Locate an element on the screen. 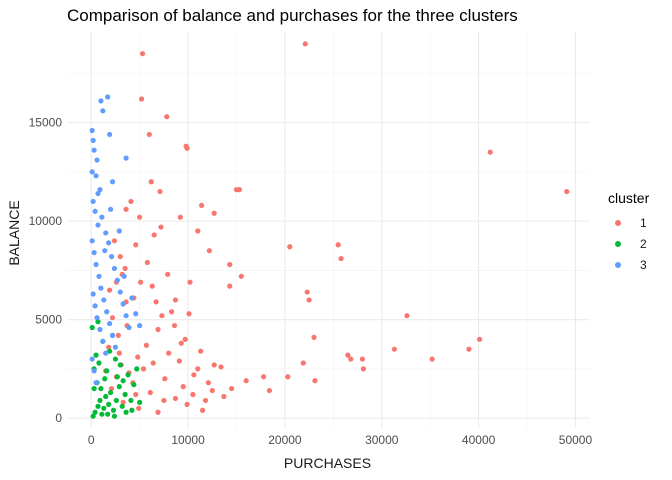 The image size is (672, 480). legend: cluster 1 2 3 is located at coordinates (628, 232).